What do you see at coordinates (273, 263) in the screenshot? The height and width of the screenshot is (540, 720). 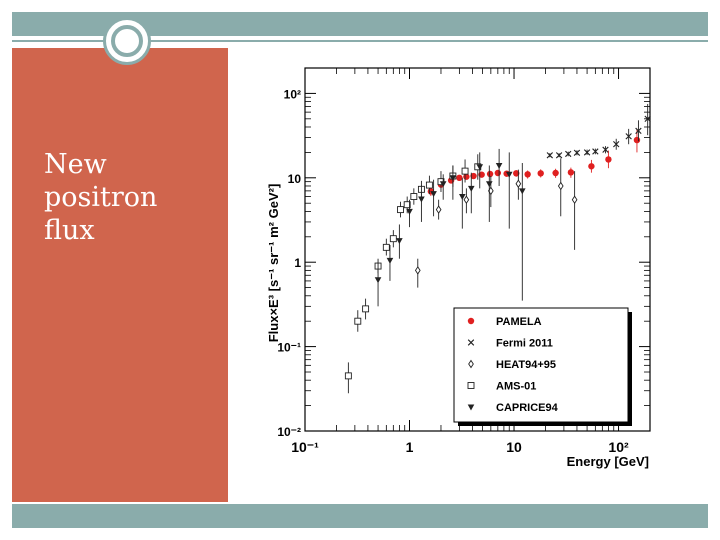 I see `y-axis-label: Flux×E³ [s⁻¹ sr⁻¹ m² GeV²]` at bounding box center [273, 263].